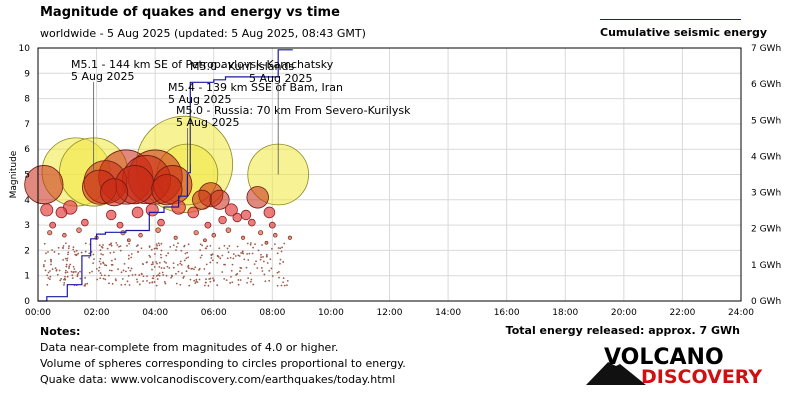 The image size is (800, 400). Describe the element at coordinates (27, 277) in the screenshot. I see `y-tick-label: 1` at that location.